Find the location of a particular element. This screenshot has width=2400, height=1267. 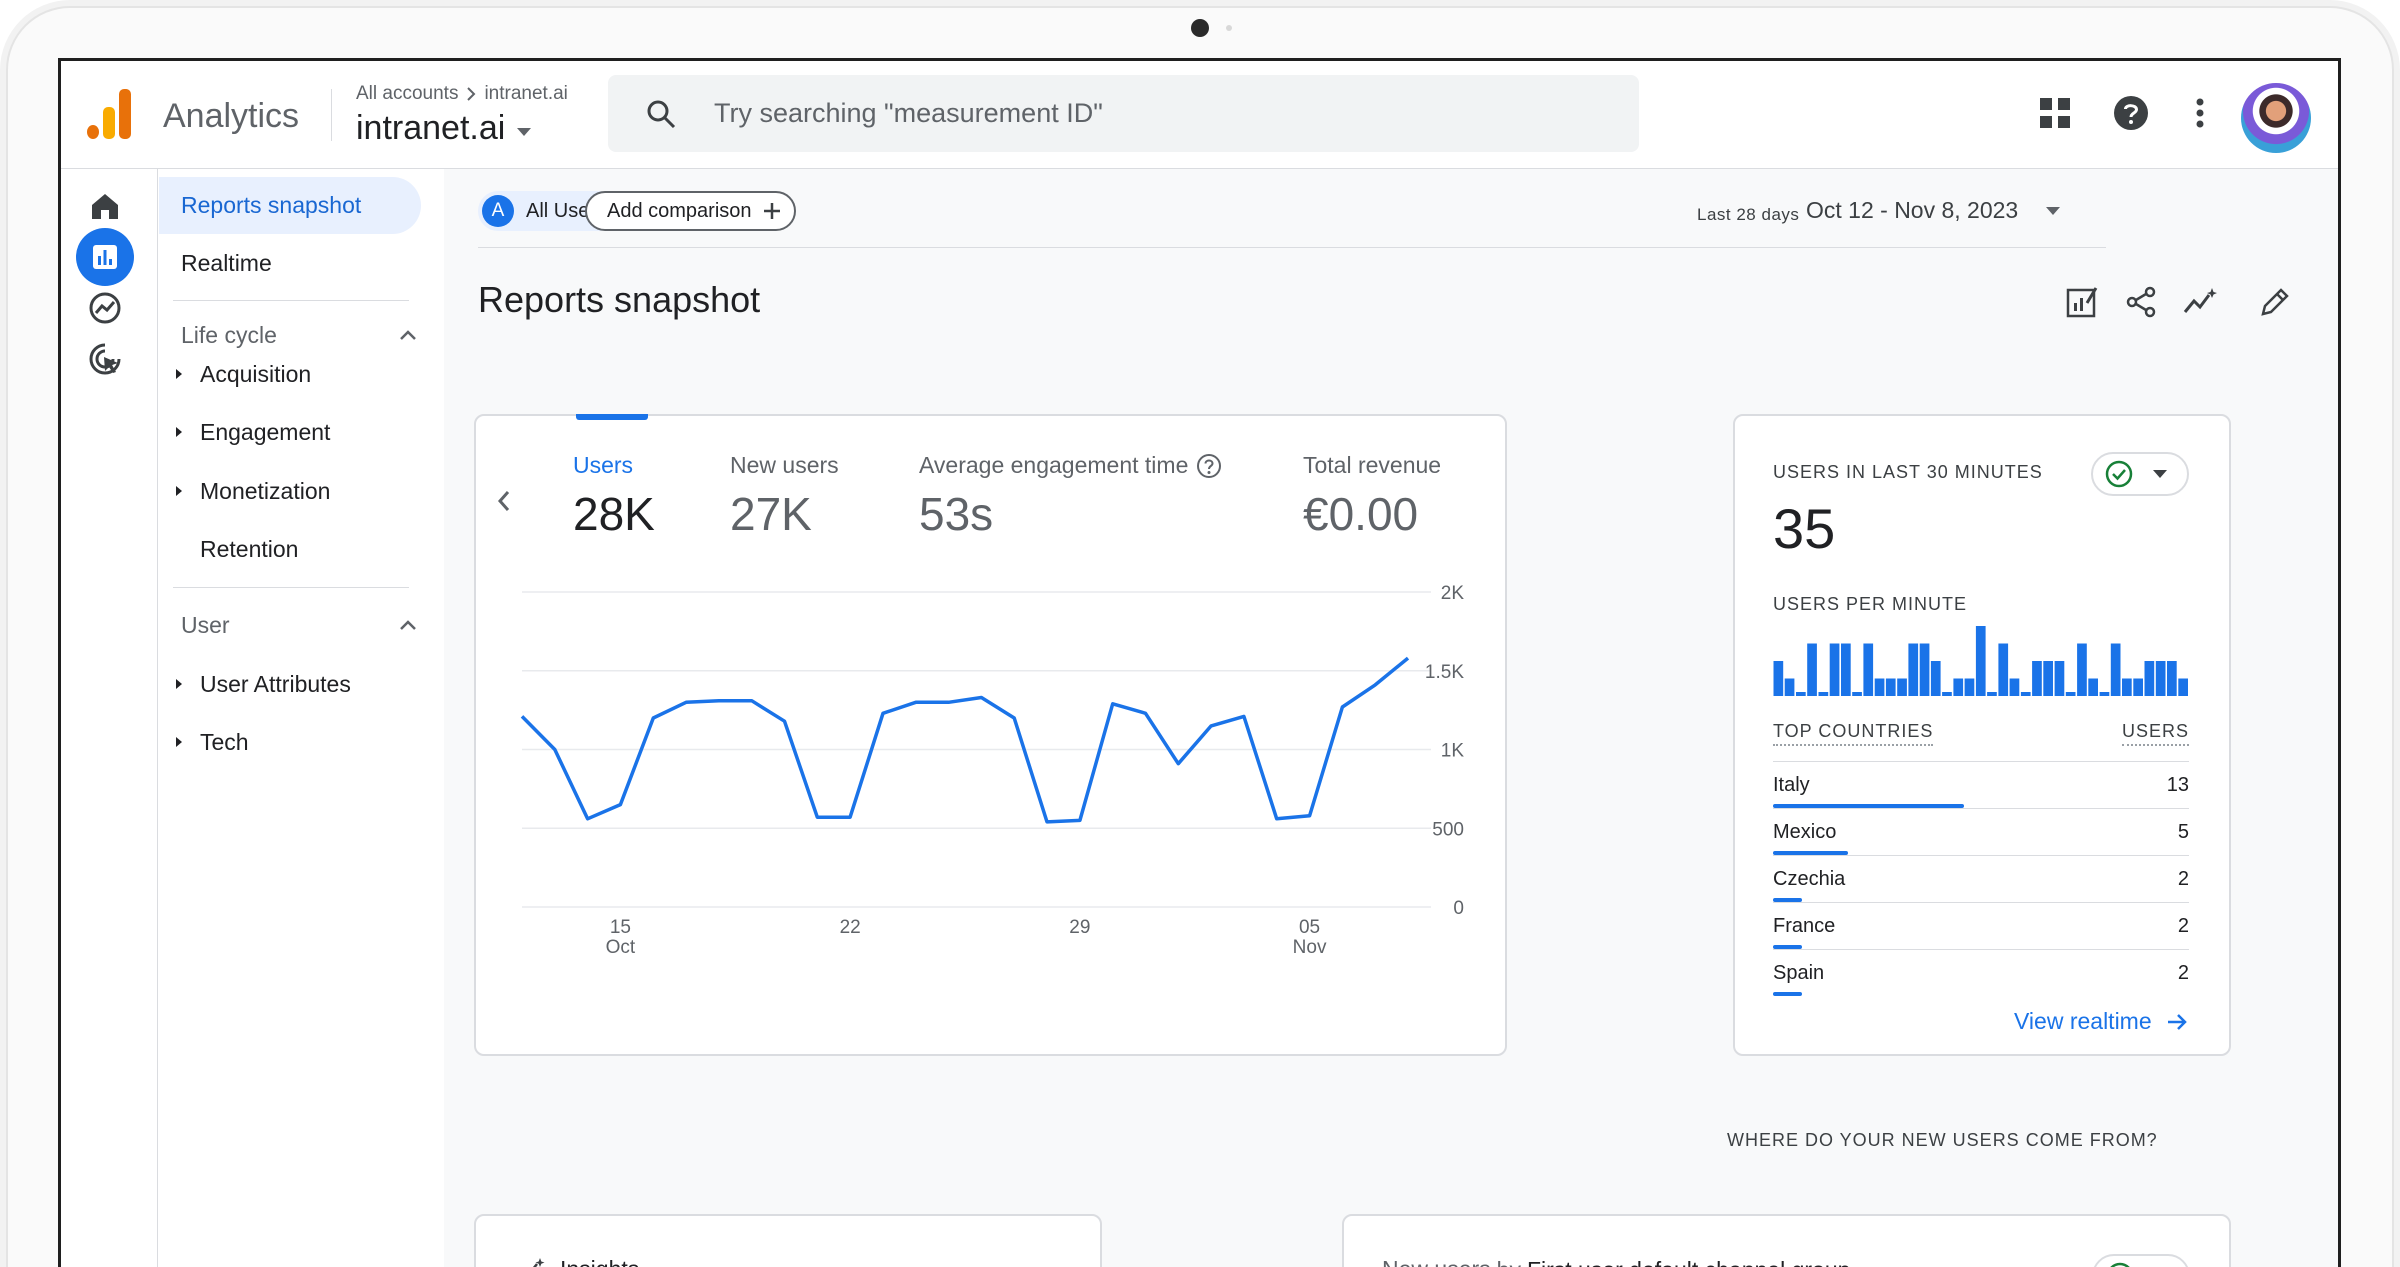

nav-label: Acquisition is located at coordinates (256, 373).